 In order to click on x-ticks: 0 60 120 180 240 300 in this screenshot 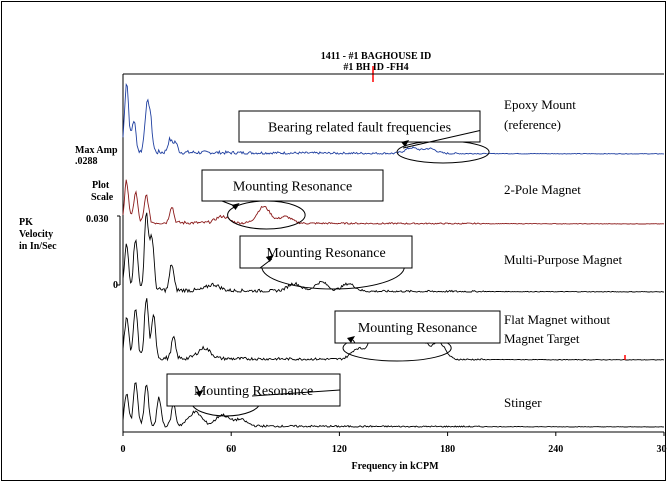, I will do `click(394, 443)`.